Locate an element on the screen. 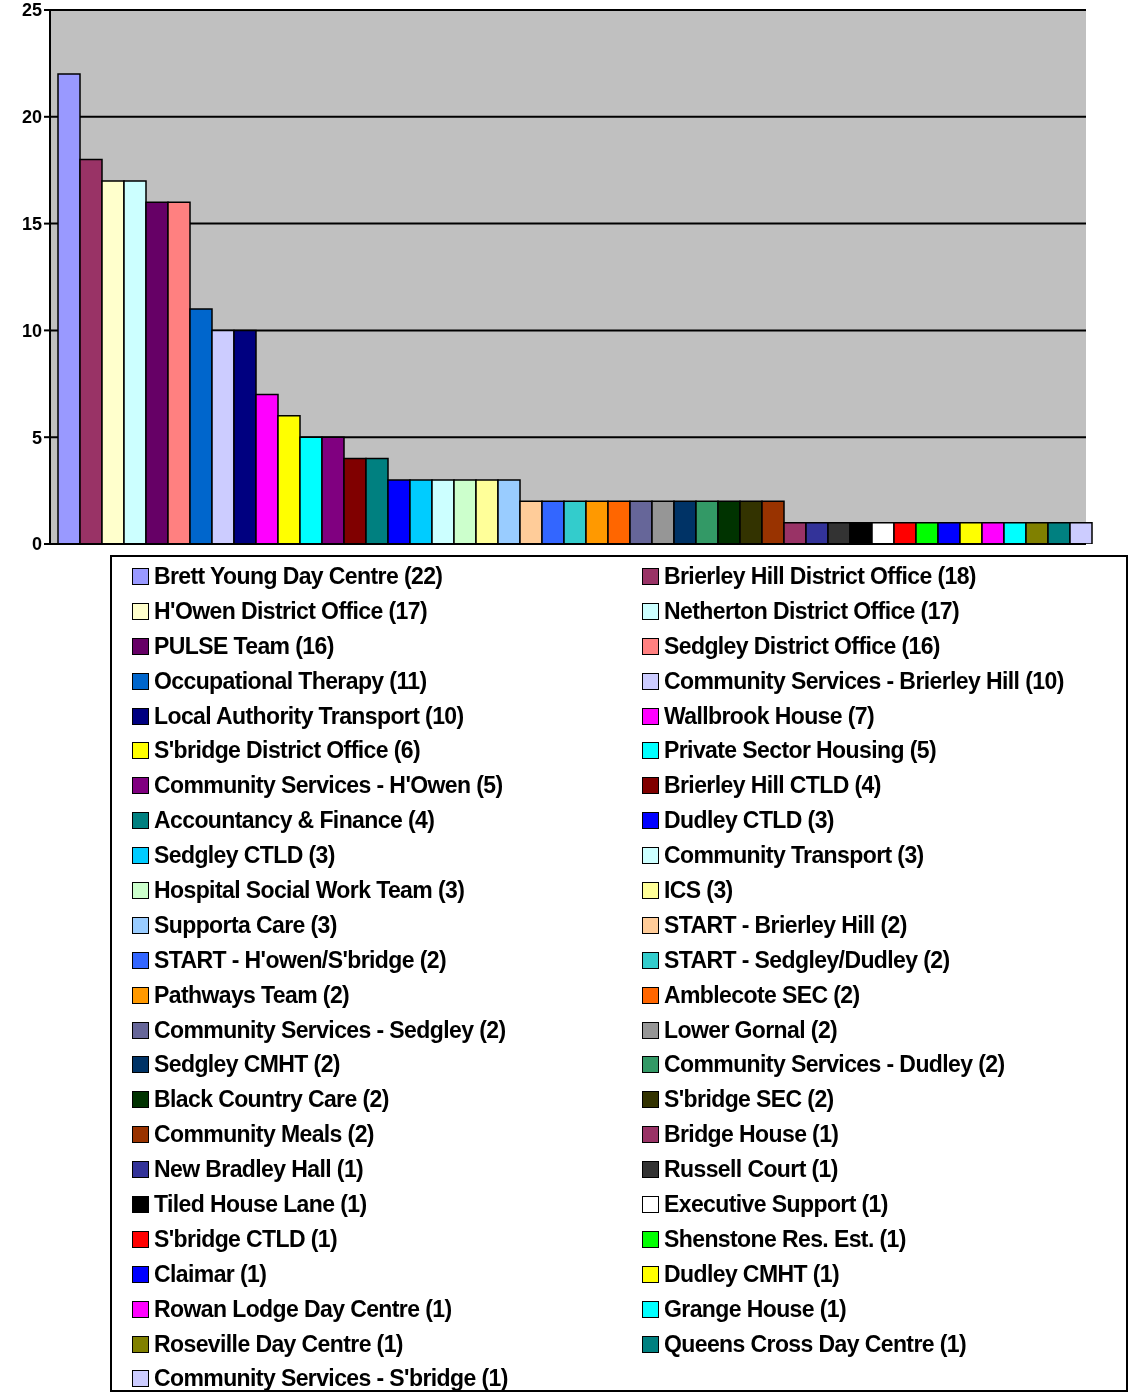  legend-label: Community Services - Brierley Hill (10) is located at coordinates (864, 681).